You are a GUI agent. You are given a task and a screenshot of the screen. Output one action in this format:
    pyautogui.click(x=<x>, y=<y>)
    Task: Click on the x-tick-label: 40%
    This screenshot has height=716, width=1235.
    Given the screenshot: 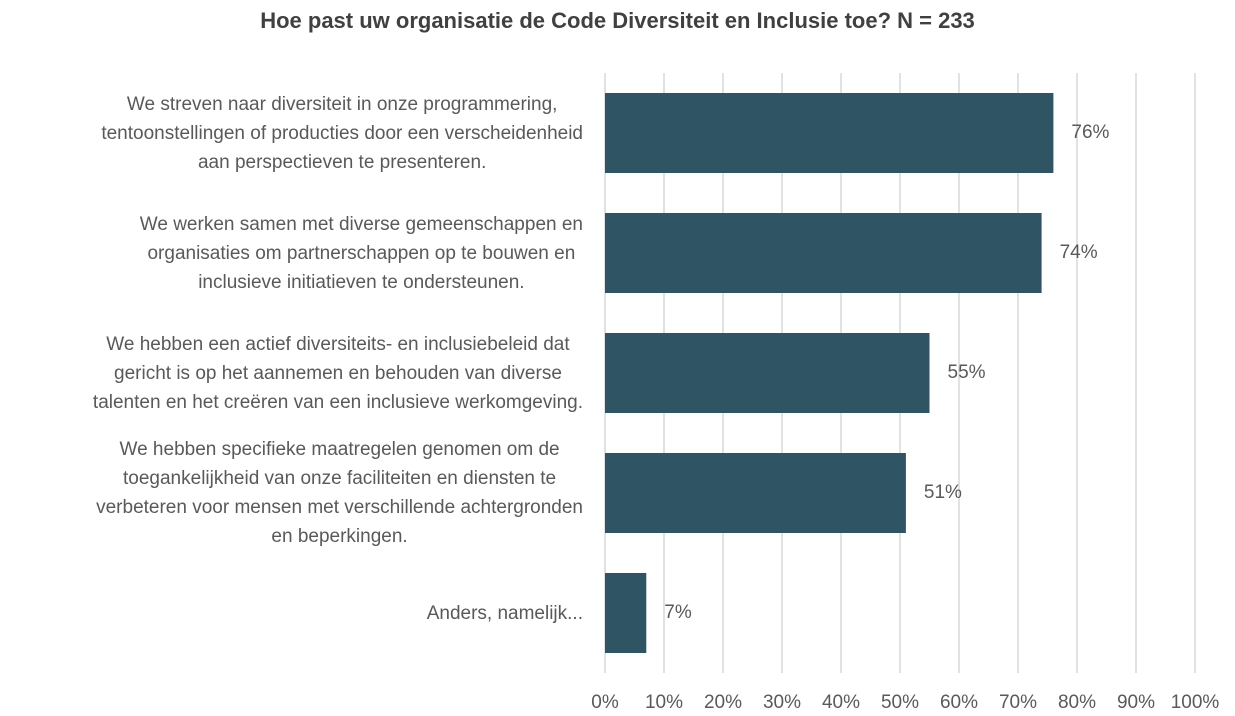 What is the action you would take?
    pyautogui.click(x=841, y=702)
    